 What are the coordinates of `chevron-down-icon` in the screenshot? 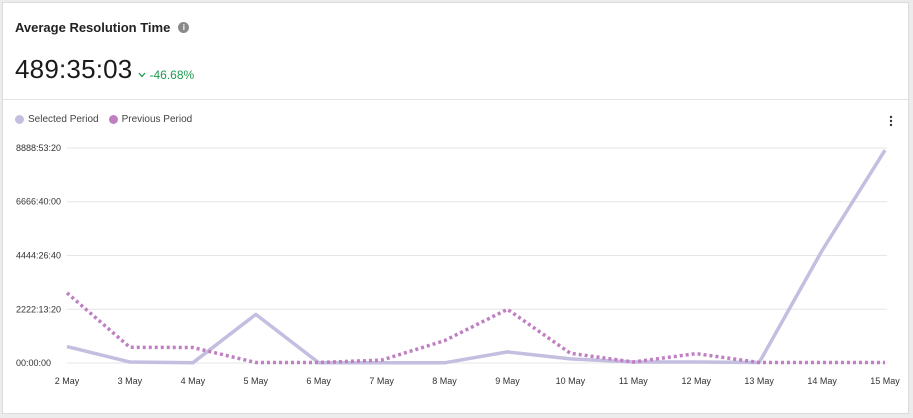 It's located at (142, 75).